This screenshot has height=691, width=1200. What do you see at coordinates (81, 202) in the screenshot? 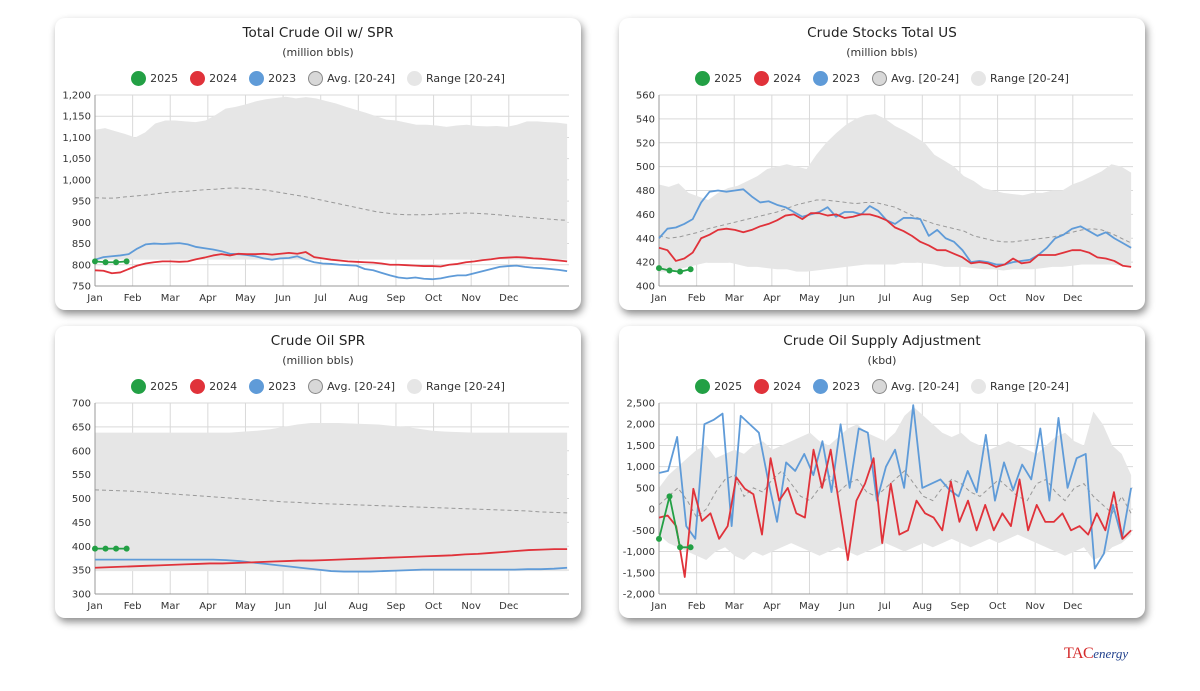
I see `y-tick-label: 950` at bounding box center [81, 202].